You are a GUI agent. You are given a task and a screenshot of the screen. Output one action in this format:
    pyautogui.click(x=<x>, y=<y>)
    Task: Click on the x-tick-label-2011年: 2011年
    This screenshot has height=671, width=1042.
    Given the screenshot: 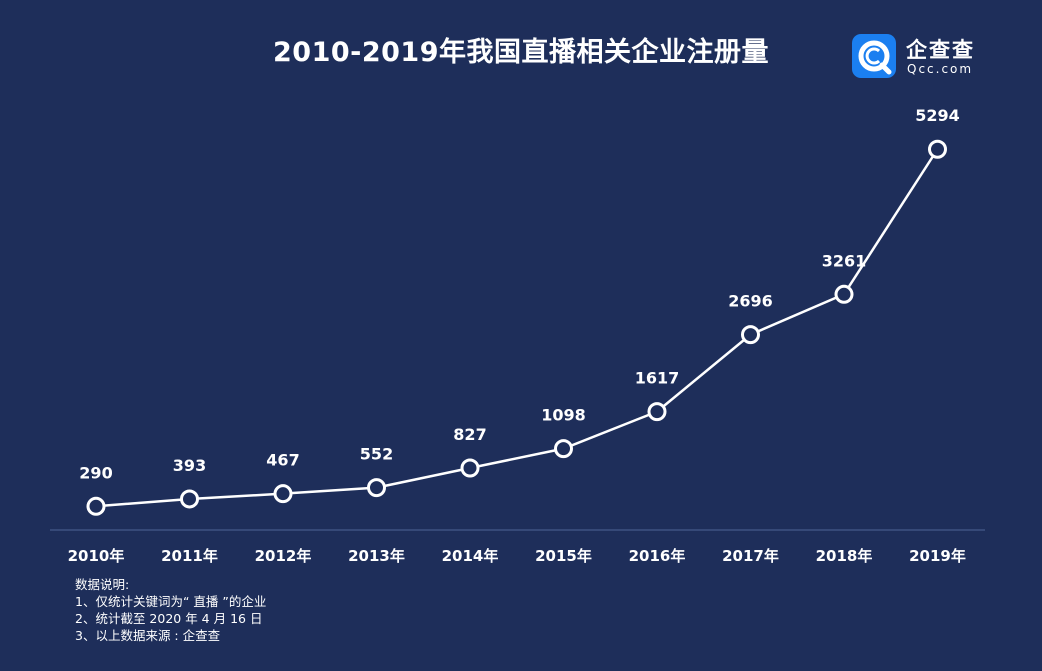 What is the action you would take?
    pyautogui.click(x=189, y=556)
    